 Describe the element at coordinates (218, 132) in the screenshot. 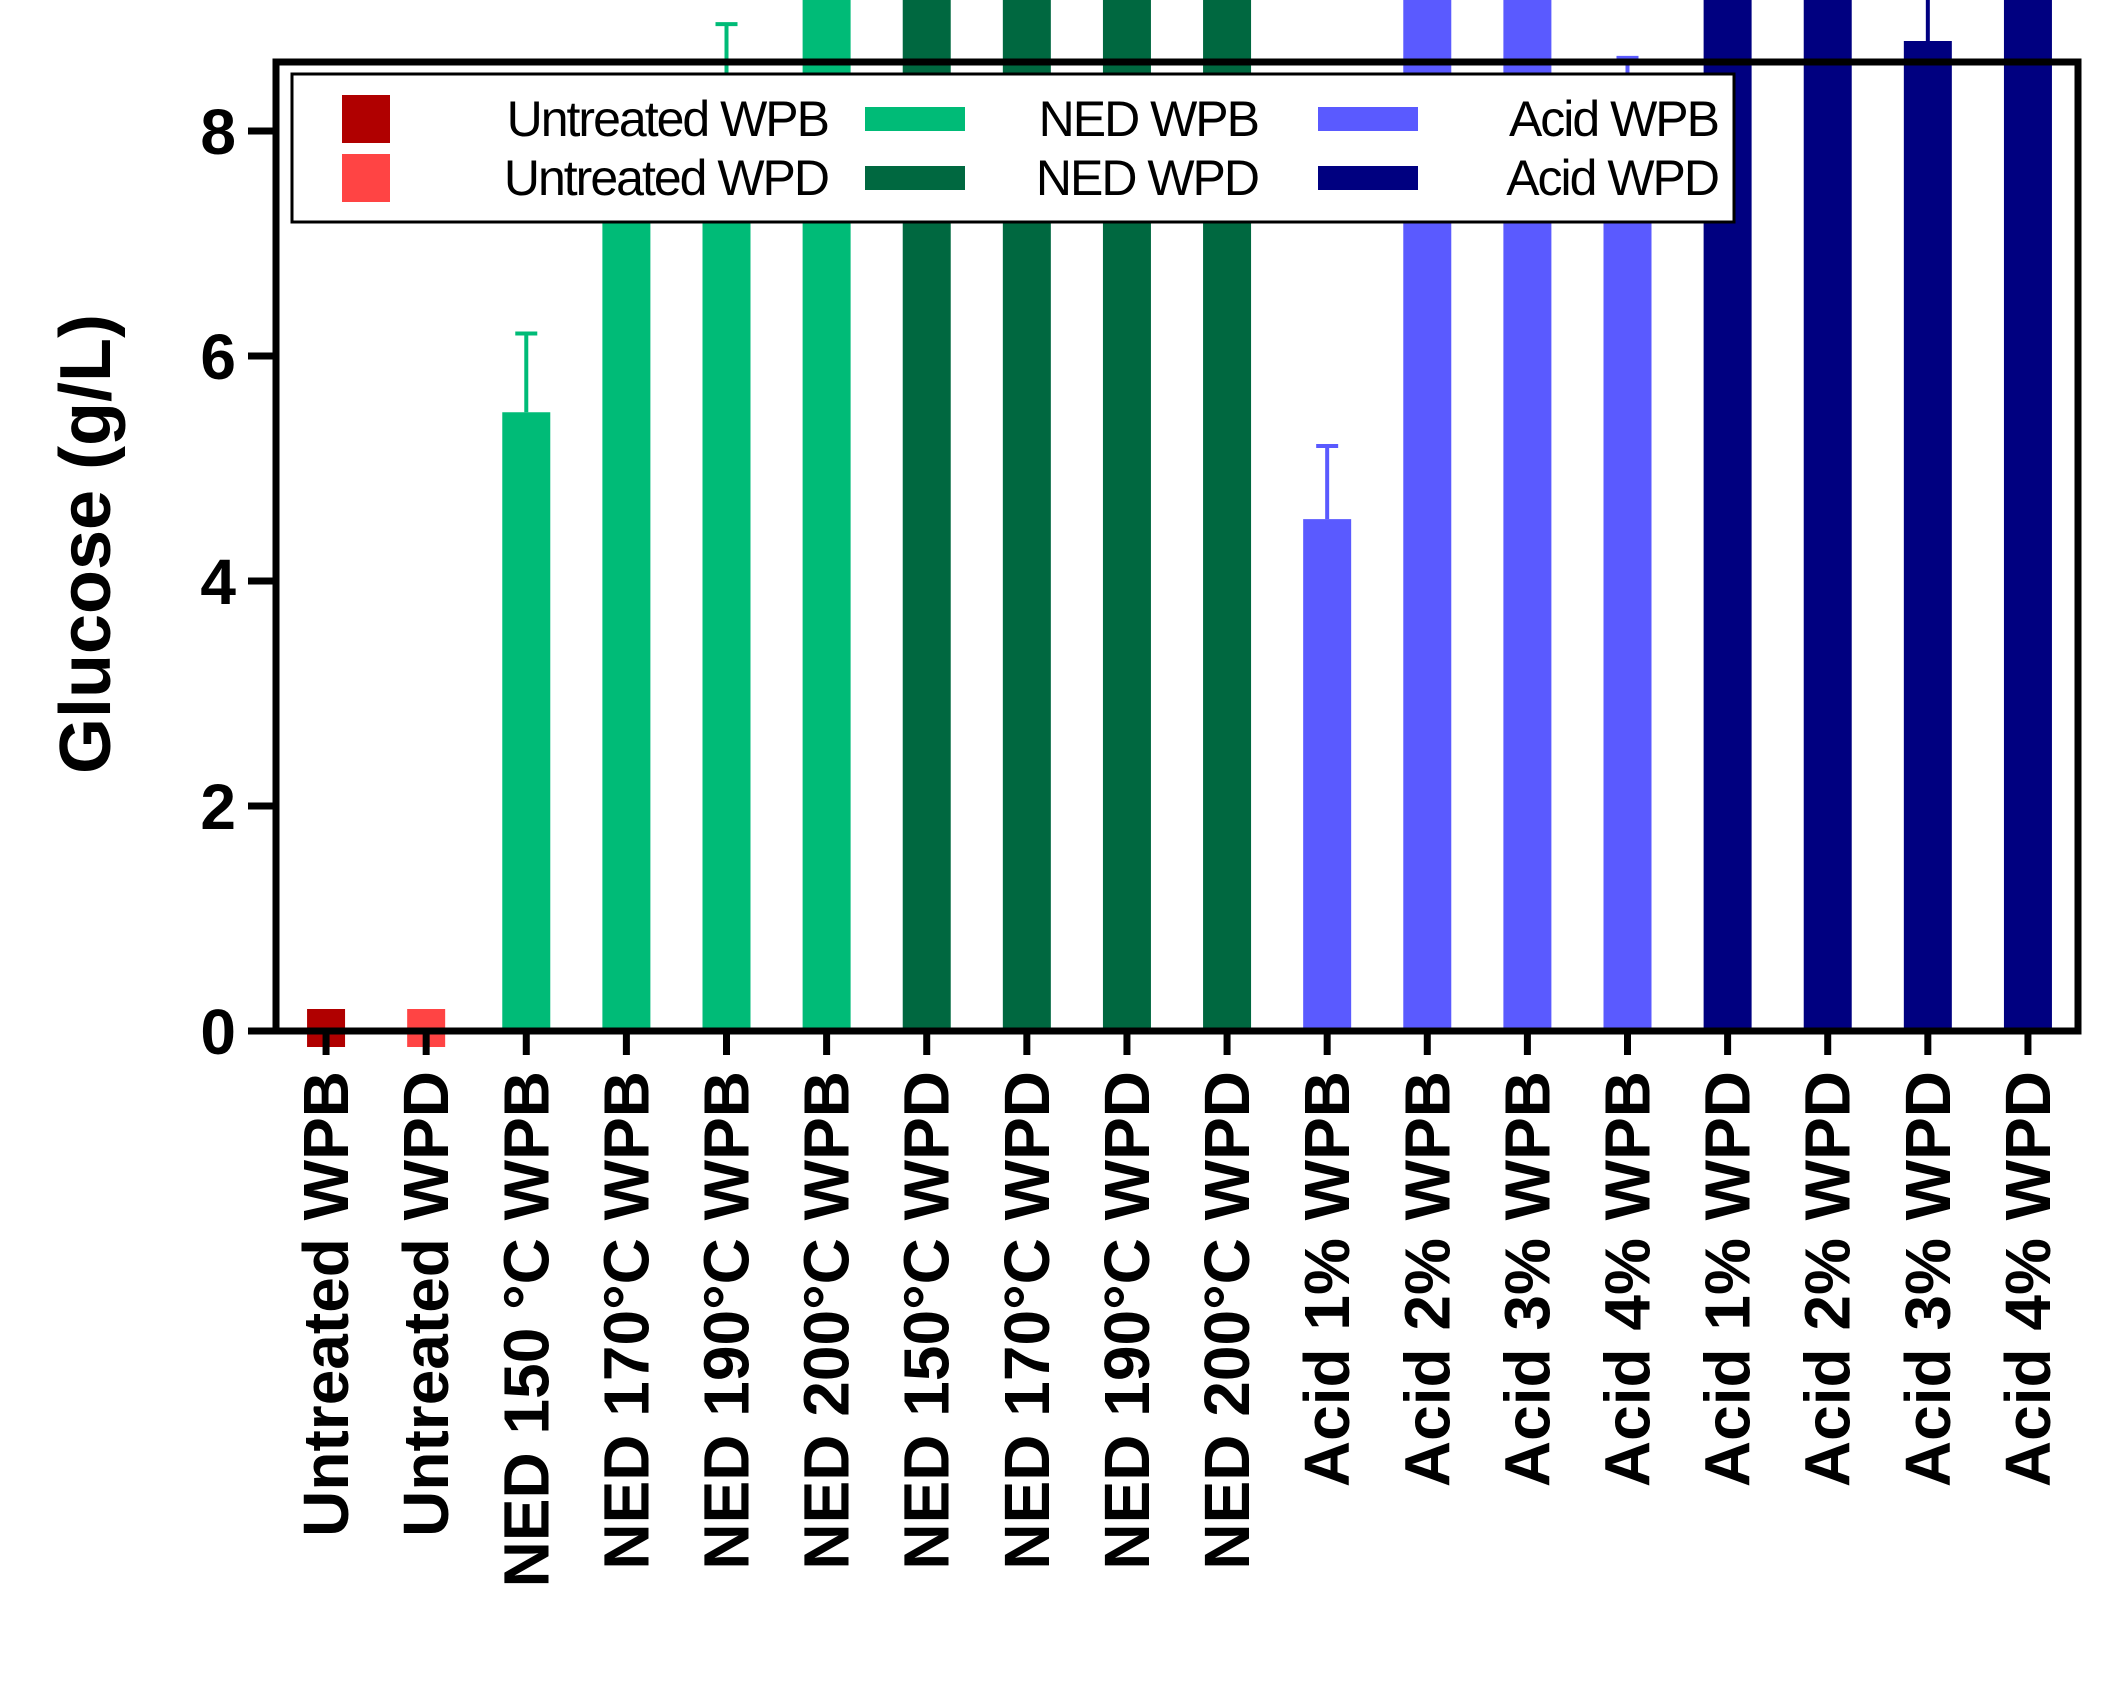

I see `y-tick-label: 8` at that location.